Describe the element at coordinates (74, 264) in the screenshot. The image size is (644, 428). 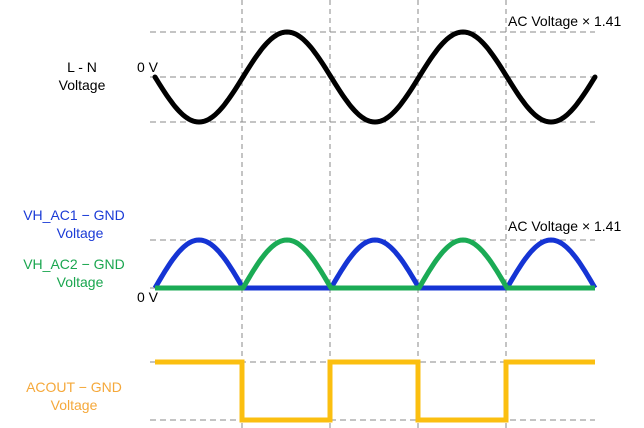
I see `vh-ac2-label-line1: VH_AC2 − GND` at that location.